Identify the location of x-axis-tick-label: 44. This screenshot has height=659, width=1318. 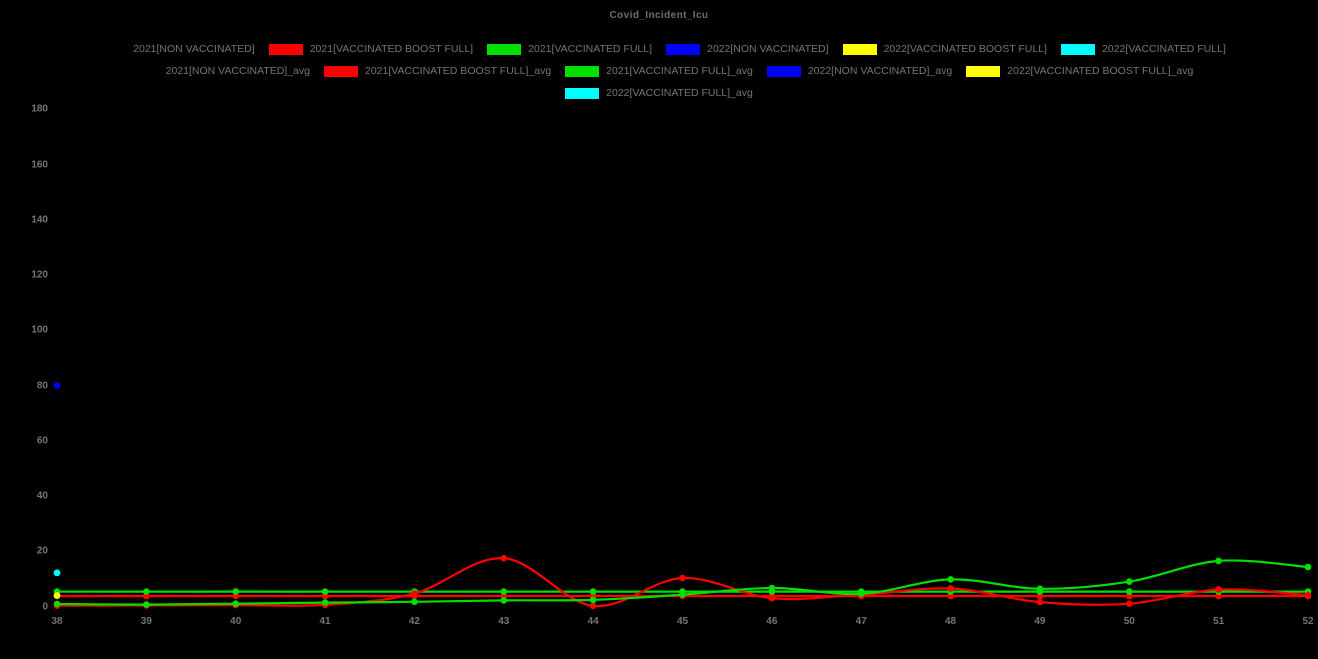
(593, 621).